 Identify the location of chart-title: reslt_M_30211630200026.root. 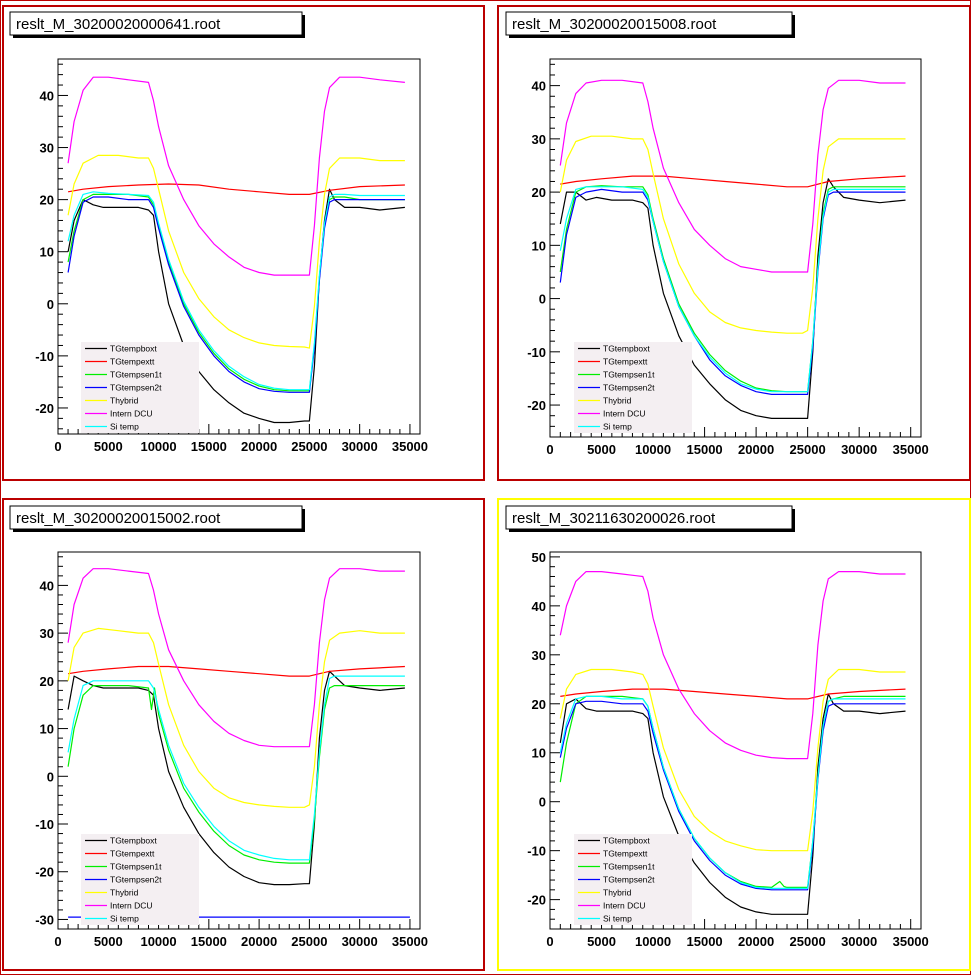
(614, 518).